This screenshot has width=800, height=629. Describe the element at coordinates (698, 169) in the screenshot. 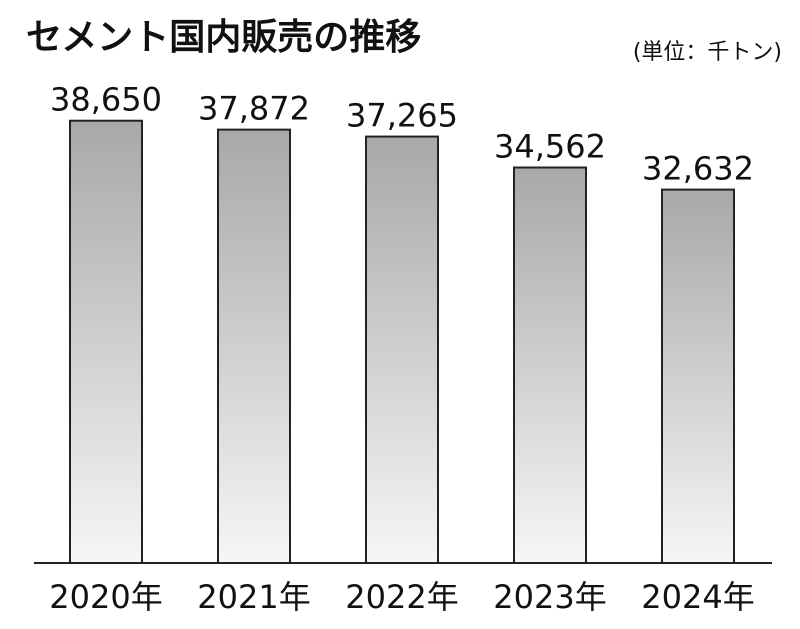

I see `value-label: 32,632` at that location.